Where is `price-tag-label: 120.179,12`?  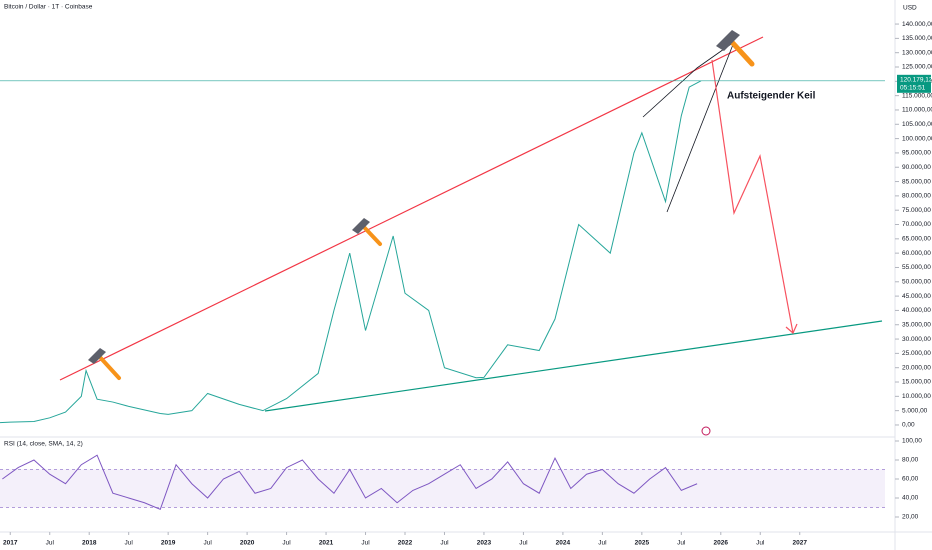
price-tag-label: 120.179,12 is located at coordinates (916, 80).